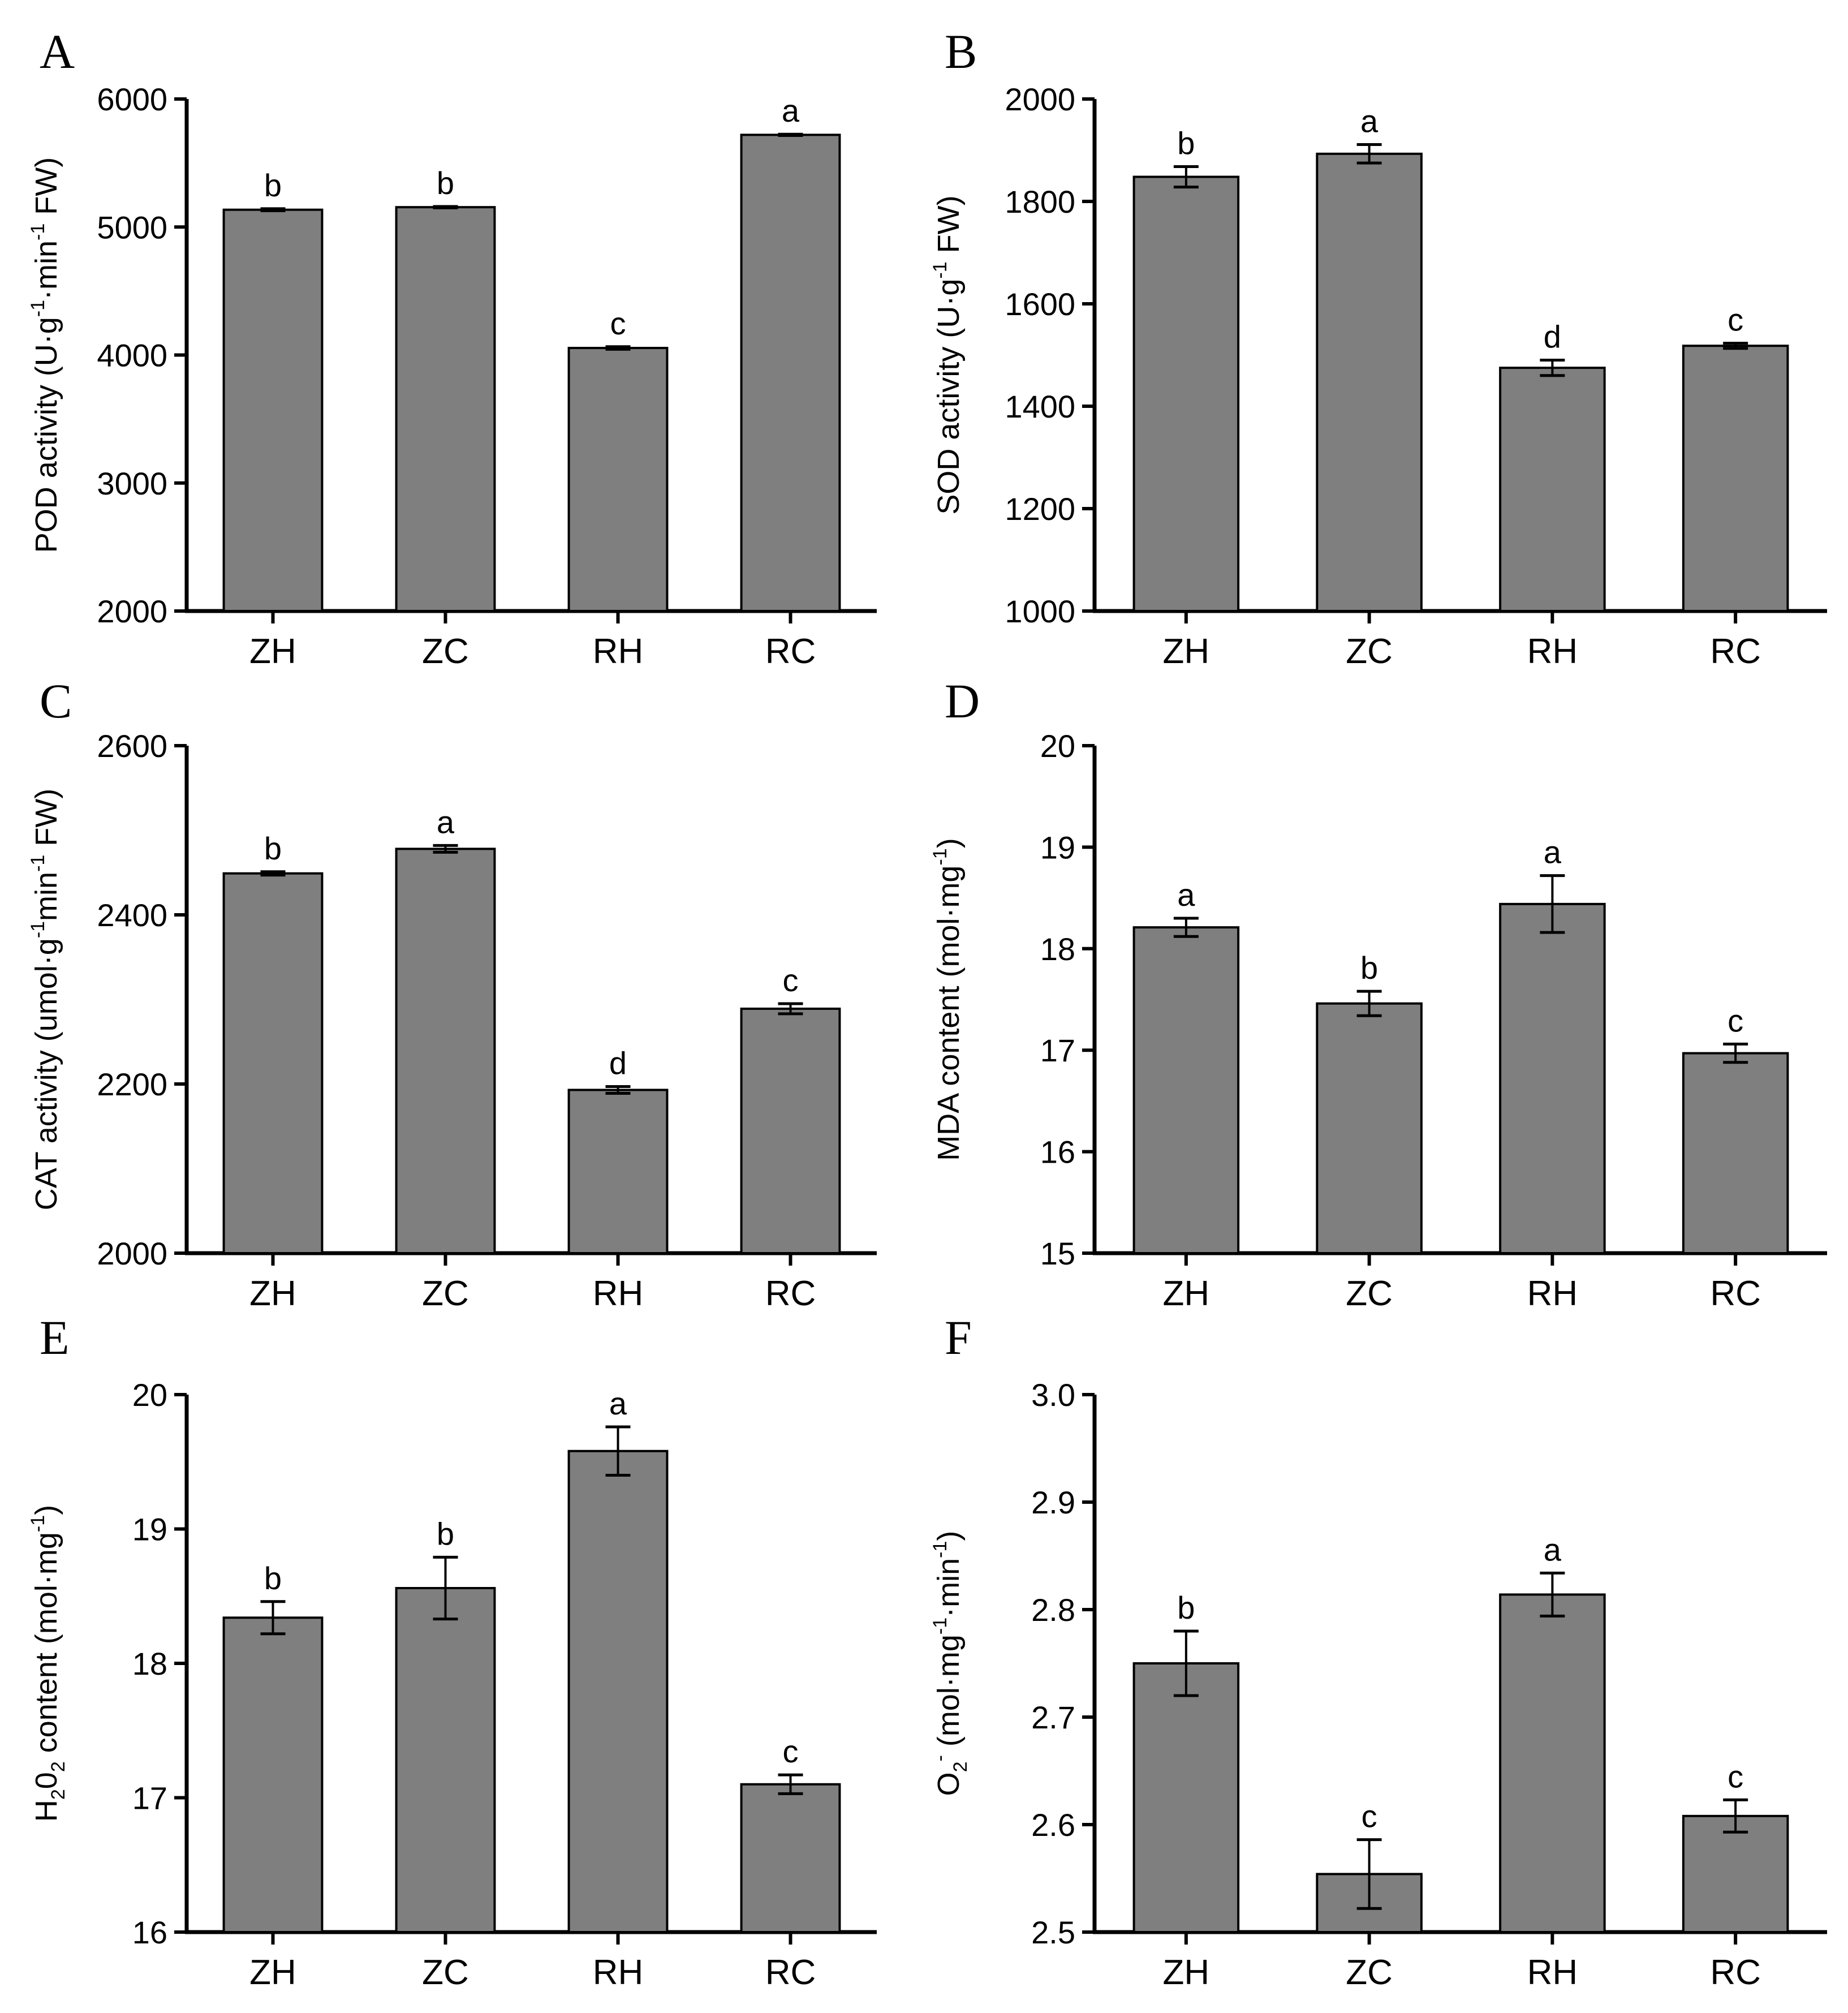 Image resolution: width=1848 pixels, height=2013 pixels. I want to click on panel-label: F, so click(958, 1337).